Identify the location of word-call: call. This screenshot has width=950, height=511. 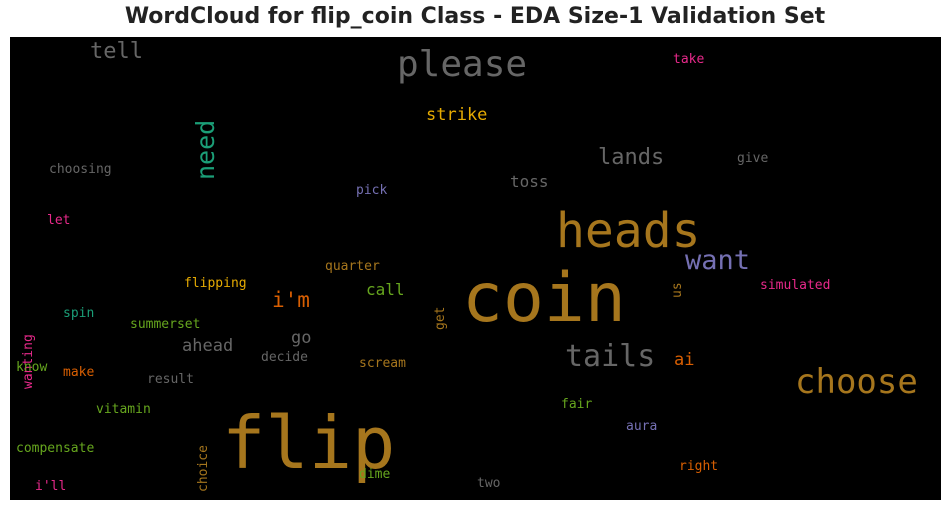
(385, 289).